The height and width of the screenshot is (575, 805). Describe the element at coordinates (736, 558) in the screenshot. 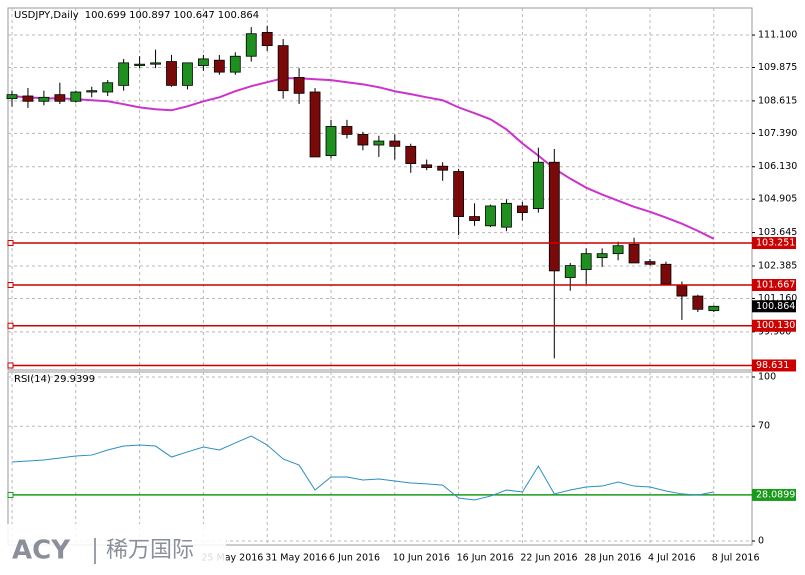

I see `x-tick-label: 8 Jul 2016` at that location.